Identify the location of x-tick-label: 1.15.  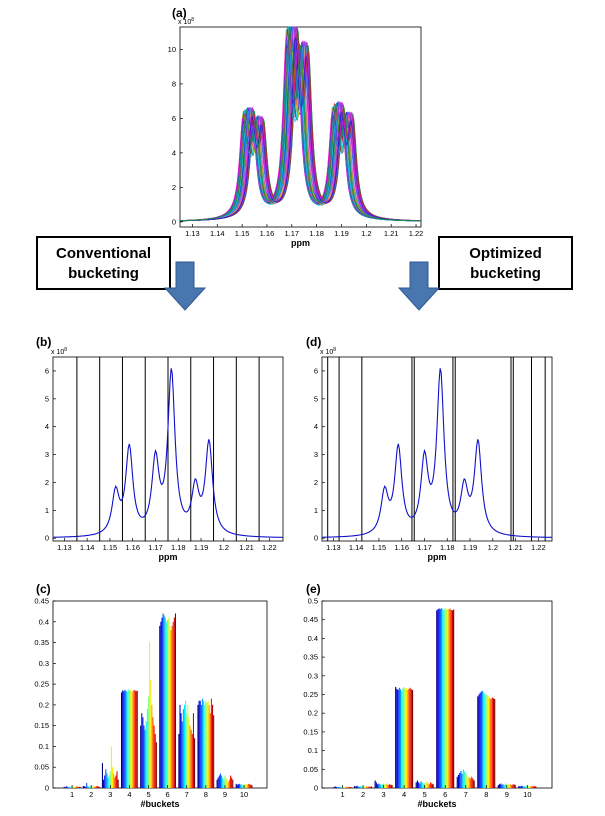
(110, 547).